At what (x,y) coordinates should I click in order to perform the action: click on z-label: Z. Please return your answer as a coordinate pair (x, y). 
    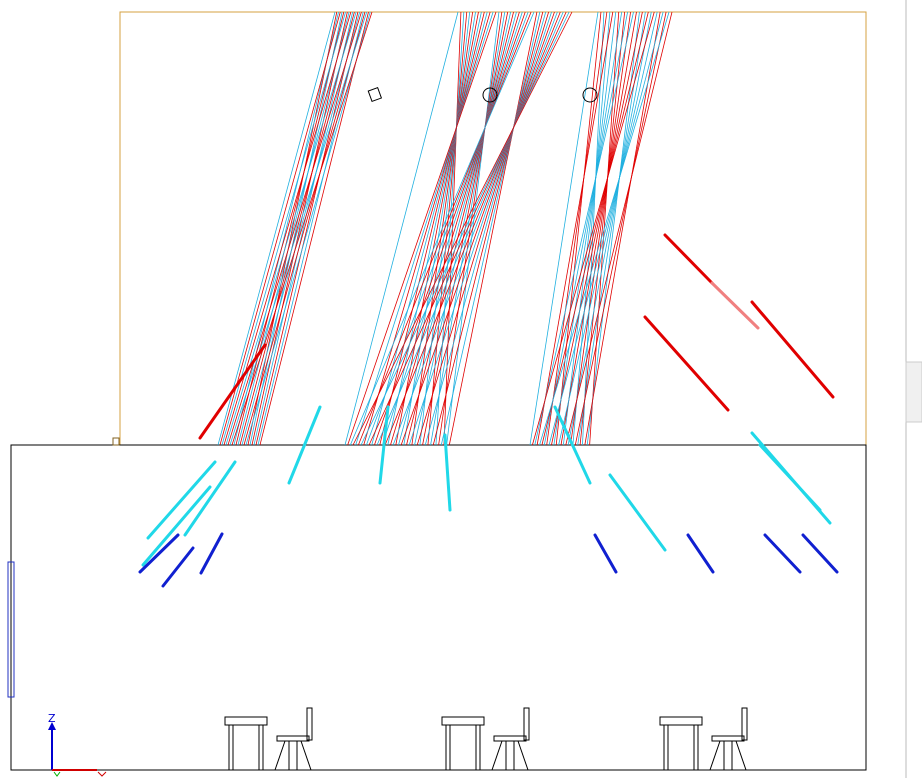
    Looking at the image, I should click on (52, 718).